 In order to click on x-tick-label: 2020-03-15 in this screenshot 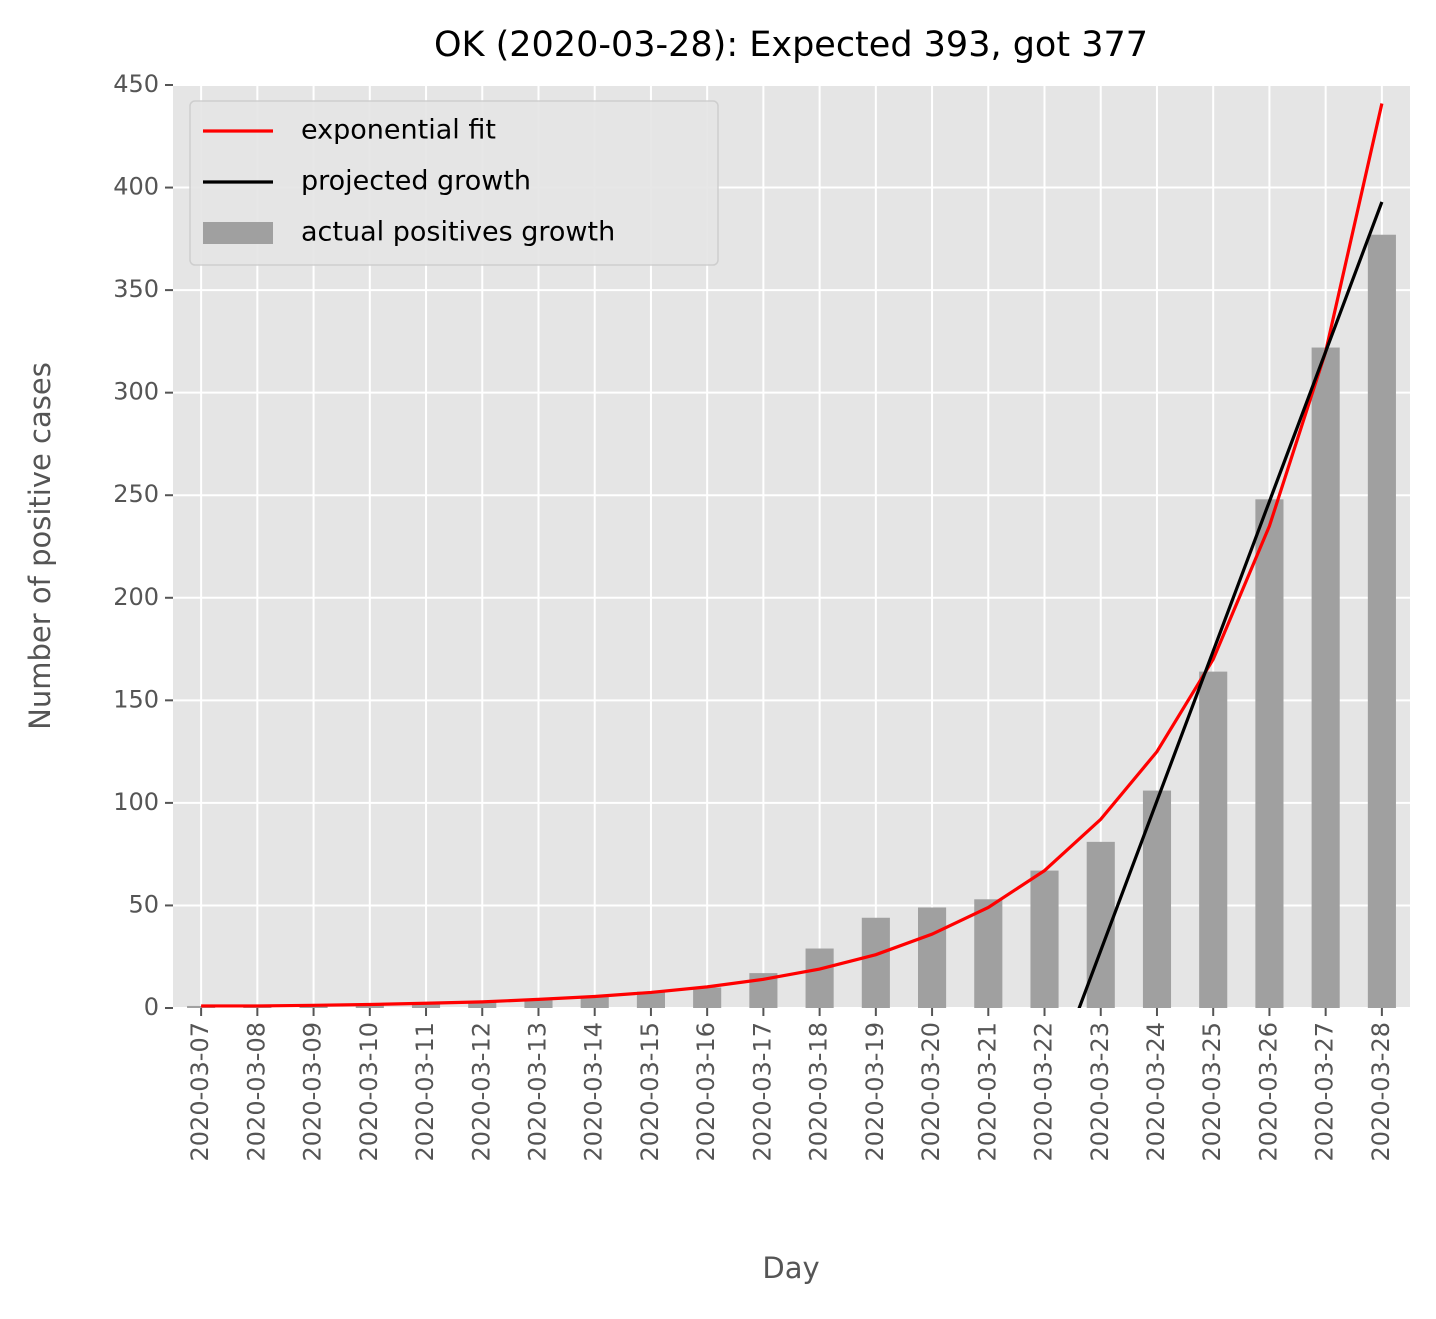, I will do `click(650, 1091)`.